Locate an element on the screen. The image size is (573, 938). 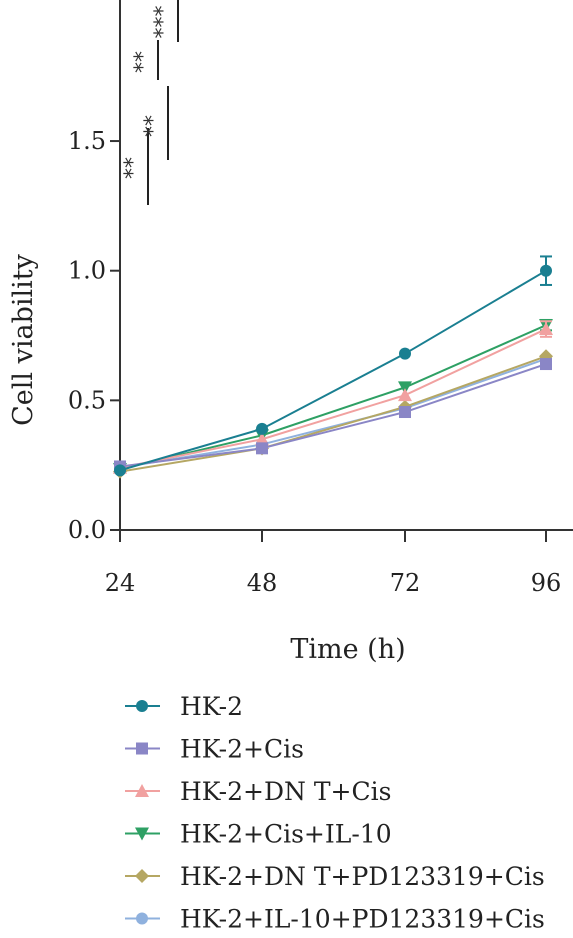
x-ticks: 24 48 72 96 is located at coordinates (333, 563).